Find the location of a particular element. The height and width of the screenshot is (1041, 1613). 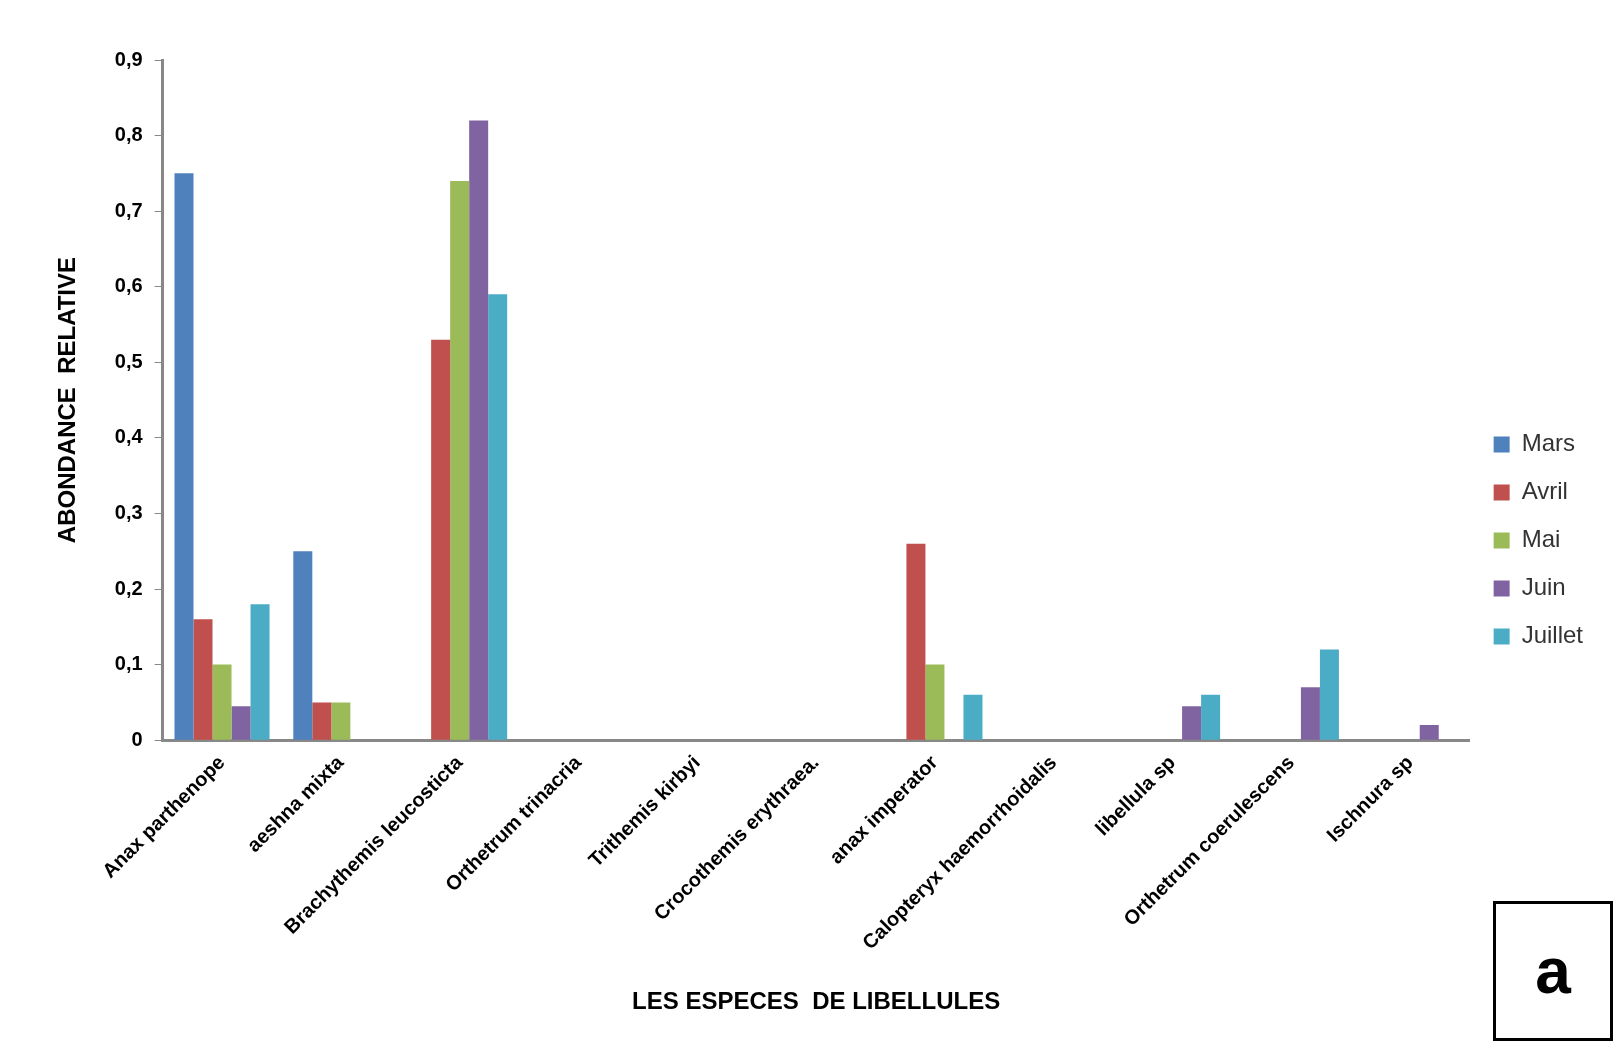

legend-label: Juillet is located at coordinates (1552, 635).